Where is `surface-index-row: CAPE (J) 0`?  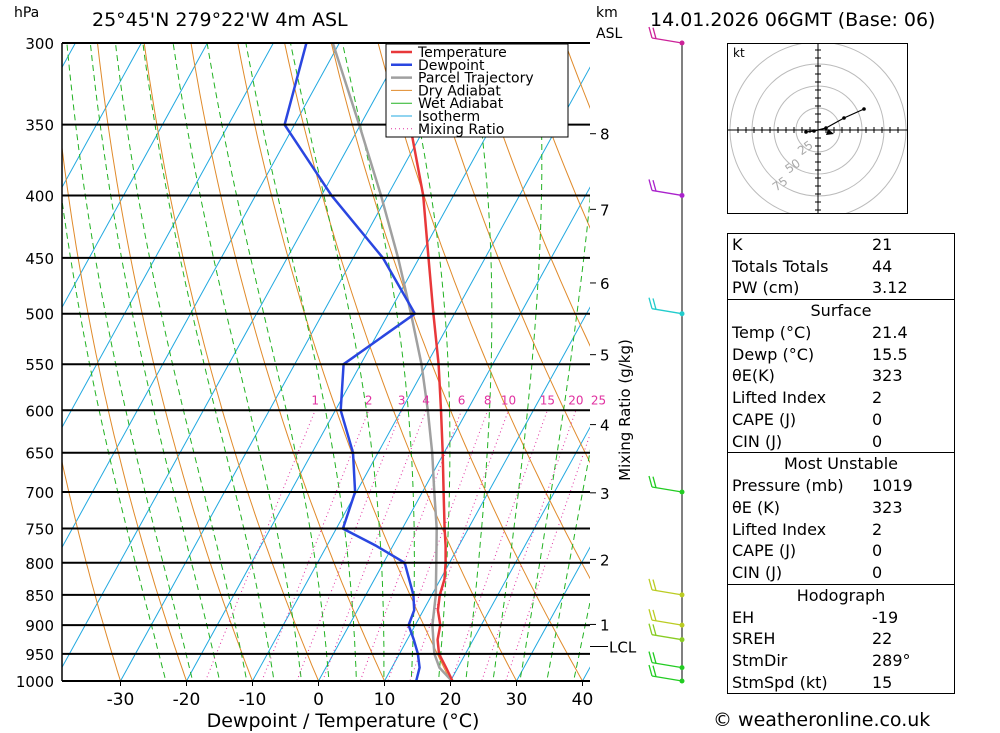 surface-index-row: CAPE (J) 0 is located at coordinates (841, 420).